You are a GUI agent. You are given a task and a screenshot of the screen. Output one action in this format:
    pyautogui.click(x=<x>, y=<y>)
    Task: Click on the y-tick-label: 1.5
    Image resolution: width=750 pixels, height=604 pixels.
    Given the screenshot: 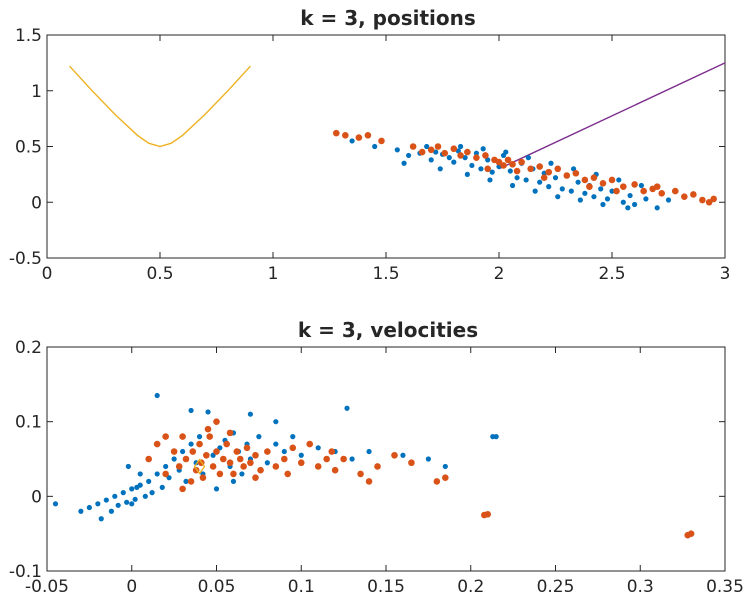 What is the action you would take?
    pyautogui.click(x=28, y=36)
    